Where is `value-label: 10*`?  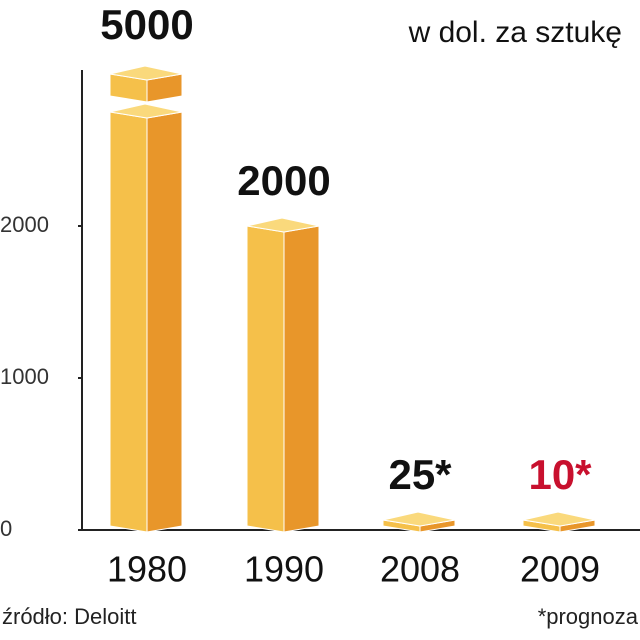 value-label: 10* is located at coordinates (560, 474).